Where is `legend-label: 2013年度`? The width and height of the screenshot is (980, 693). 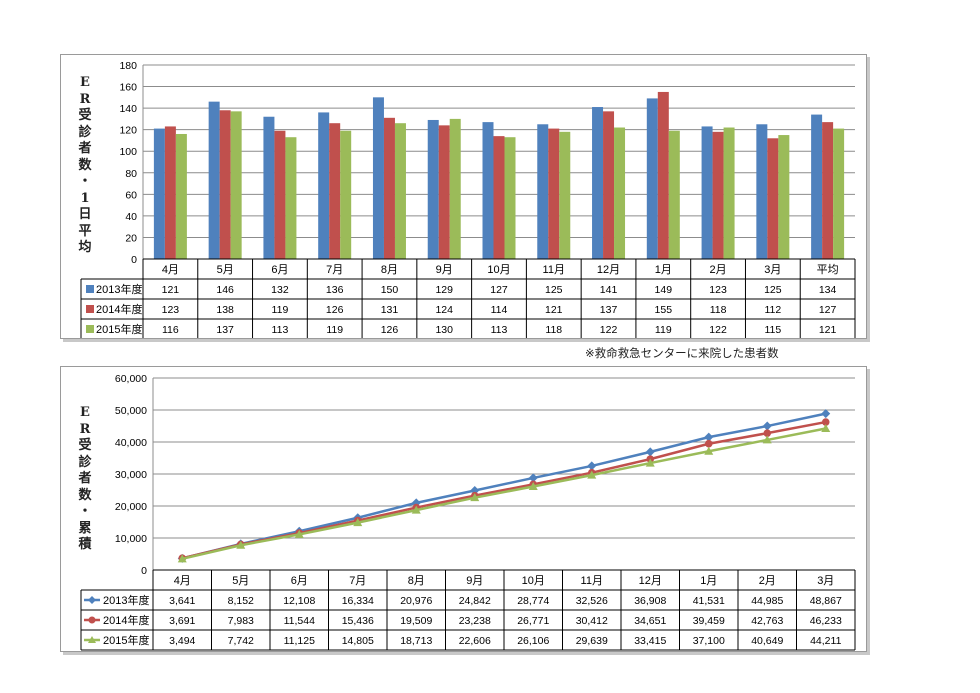
legend-label: 2013年度 is located at coordinates (126, 600).